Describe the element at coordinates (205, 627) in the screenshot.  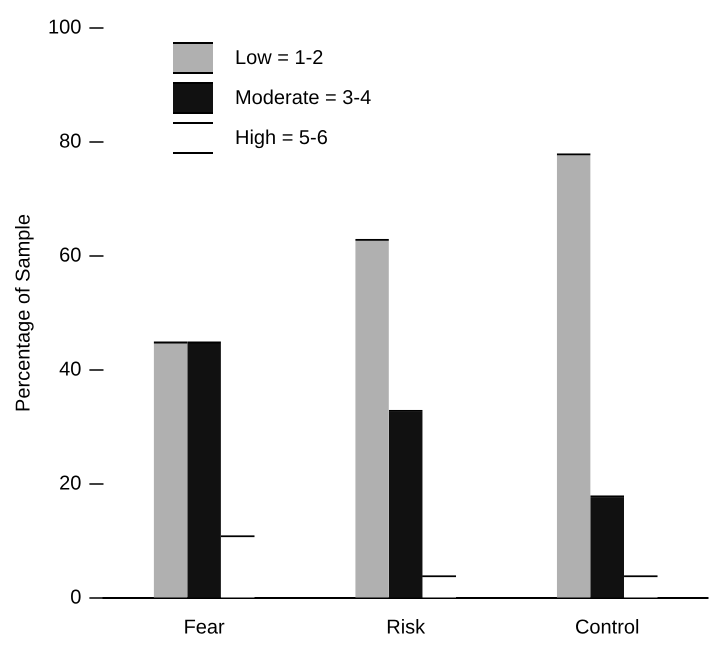
I see `x-tick-label: Fear` at that location.